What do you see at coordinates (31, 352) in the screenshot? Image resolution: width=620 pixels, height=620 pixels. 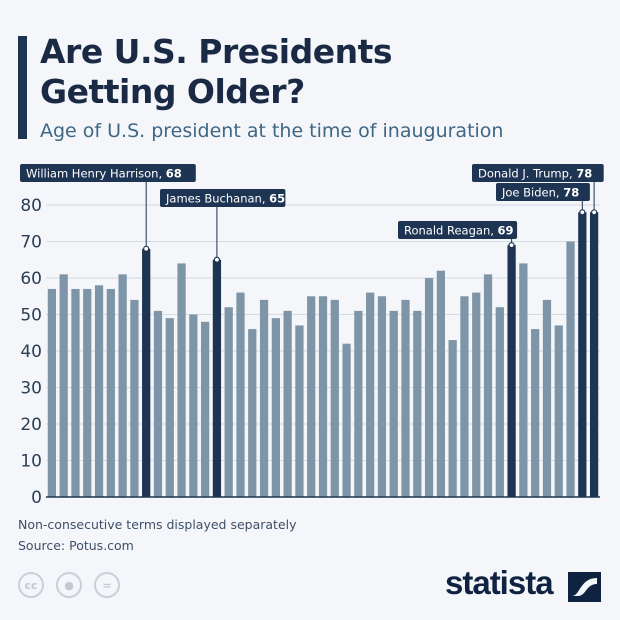 I see `y-tick-label: 40` at bounding box center [31, 352].